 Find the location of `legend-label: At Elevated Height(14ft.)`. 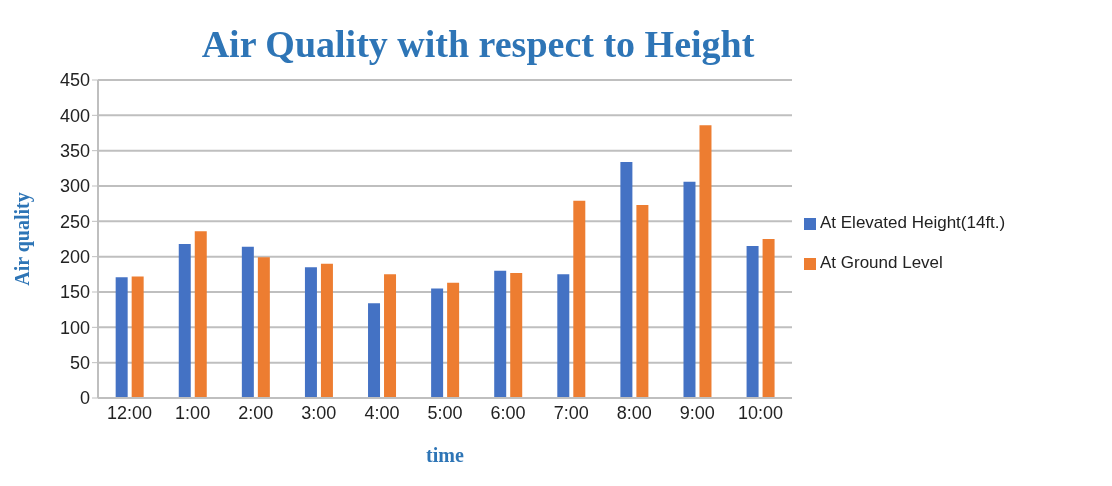

legend-label: At Elevated Height(14ft.) is located at coordinates (913, 222).